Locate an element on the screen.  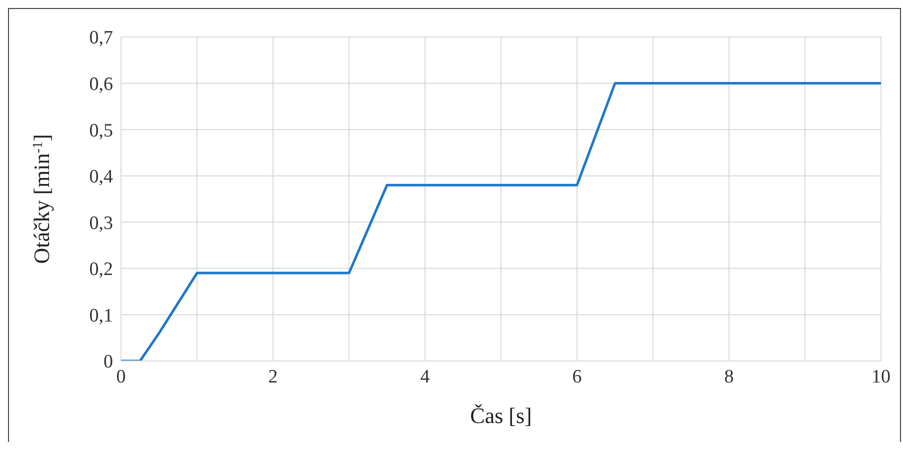
y-tick-label: 0,4 is located at coordinates (101, 177).